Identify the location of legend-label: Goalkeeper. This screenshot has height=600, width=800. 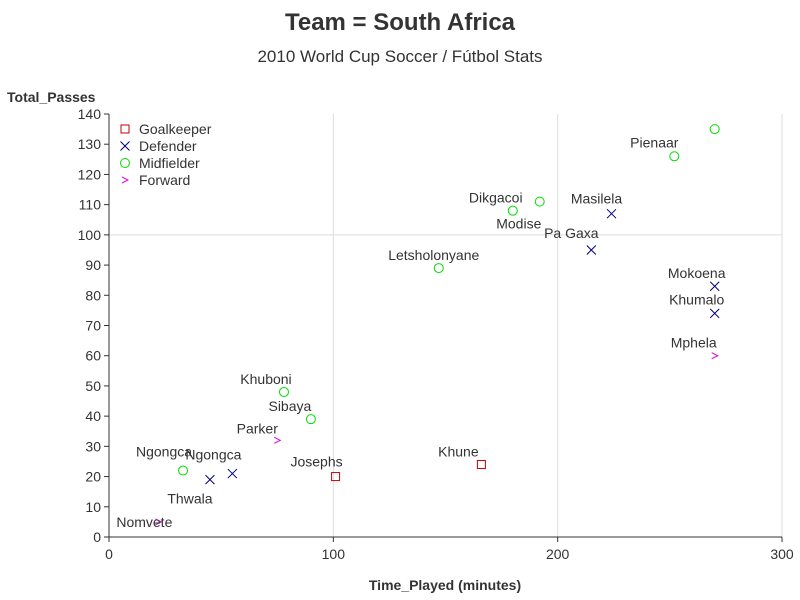
(175, 129).